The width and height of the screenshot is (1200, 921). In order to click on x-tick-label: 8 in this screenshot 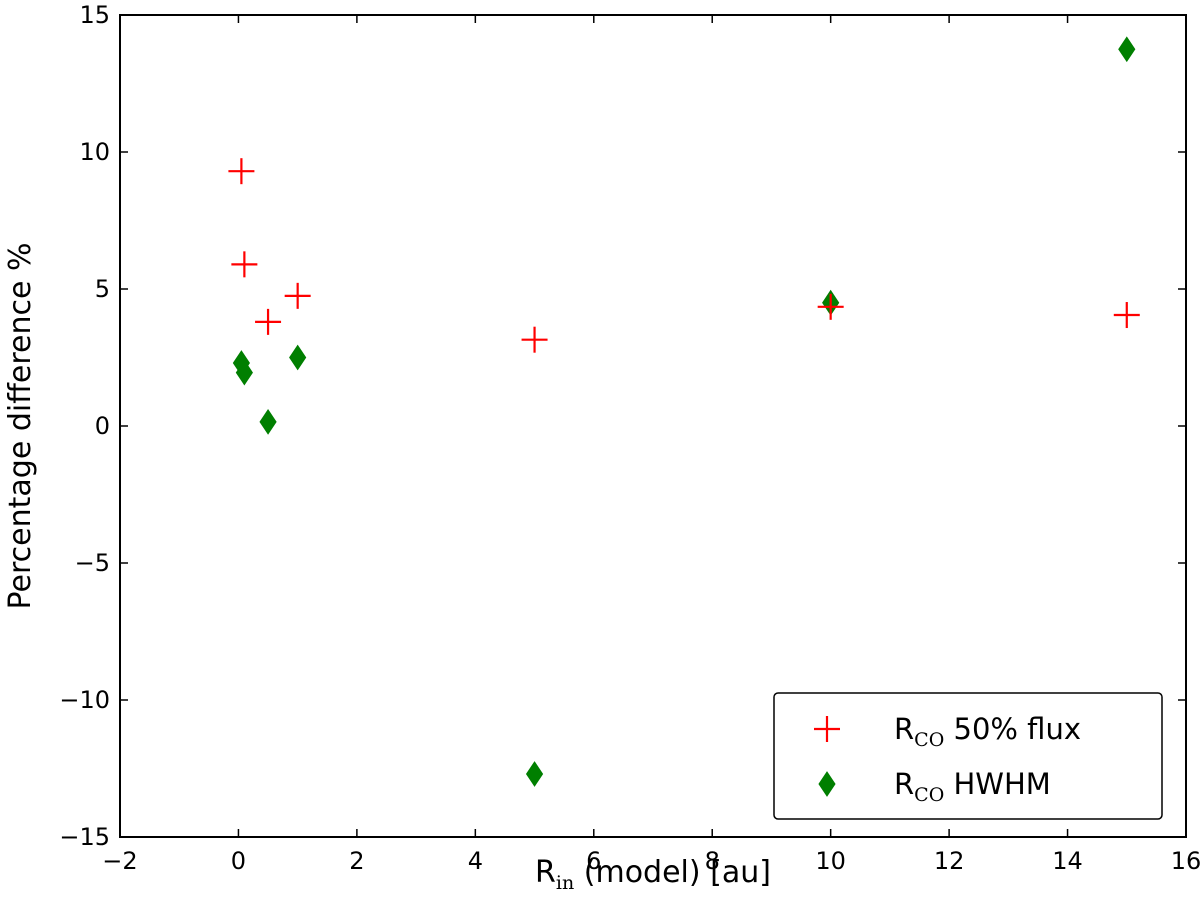, I will do `click(712, 861)`.